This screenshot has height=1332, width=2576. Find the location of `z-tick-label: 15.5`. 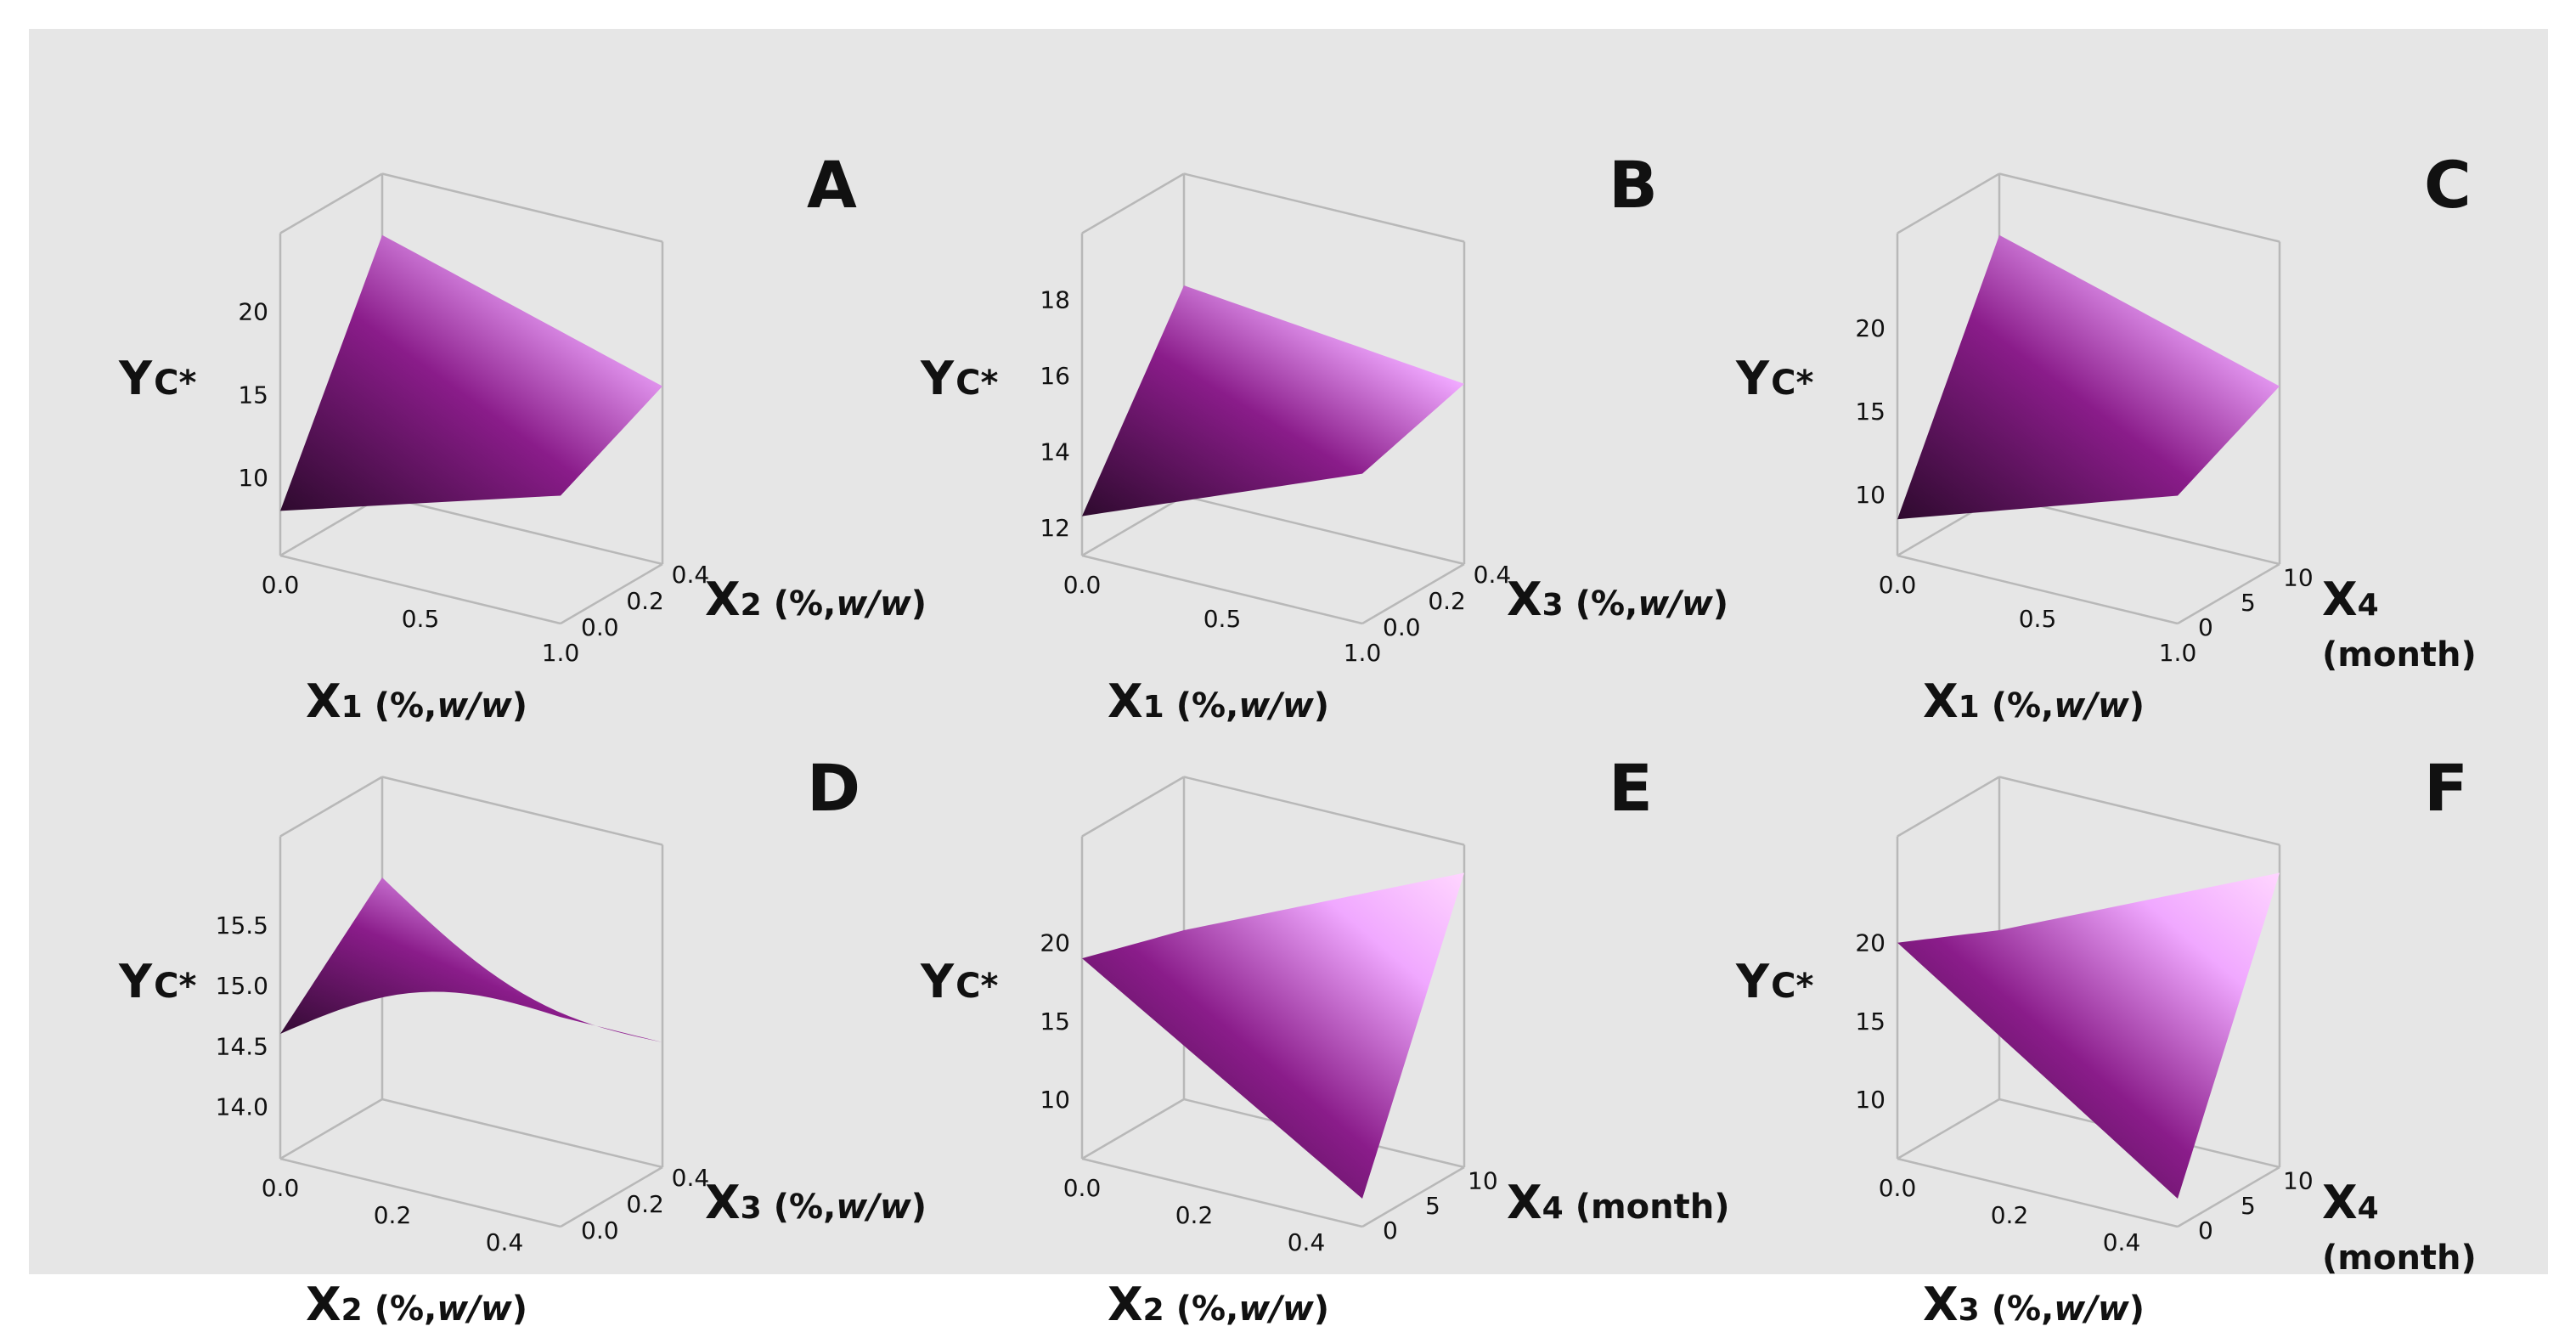

z-tick-label: 15.5 is located at coordinates (242, 926).